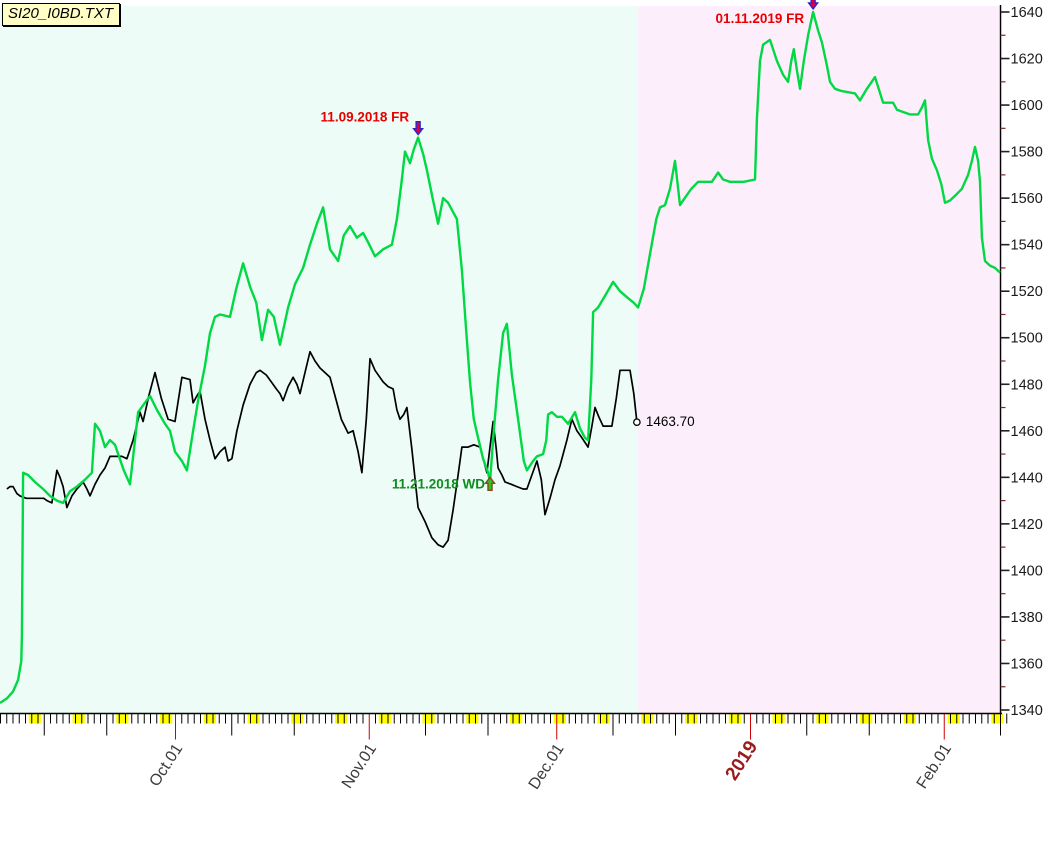 The width and height of the screenshot is (1063, 849). What do you see at coordinates (1027, 385) in the screenshot?
I see `y-axis-label: 1480` at bounding box center [1027, 385].